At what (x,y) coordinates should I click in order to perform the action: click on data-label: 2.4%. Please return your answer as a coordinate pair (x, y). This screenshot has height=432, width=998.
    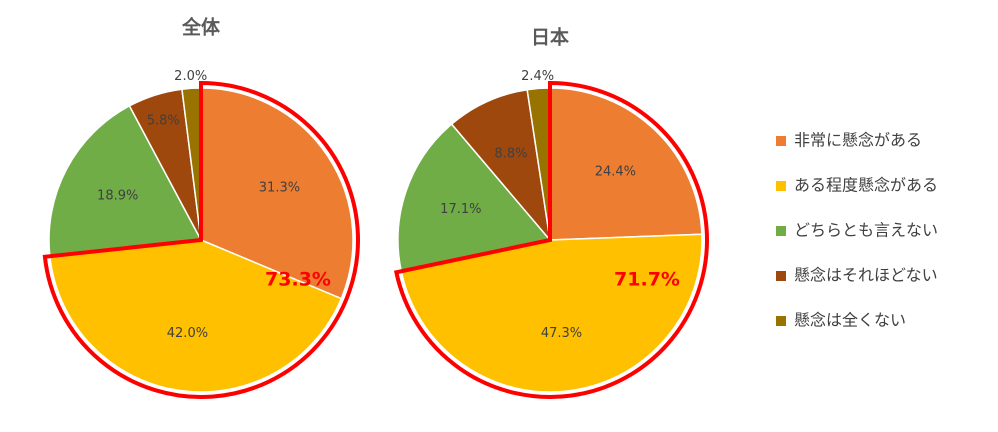
    Looking at the image, I should click on (537, 76).